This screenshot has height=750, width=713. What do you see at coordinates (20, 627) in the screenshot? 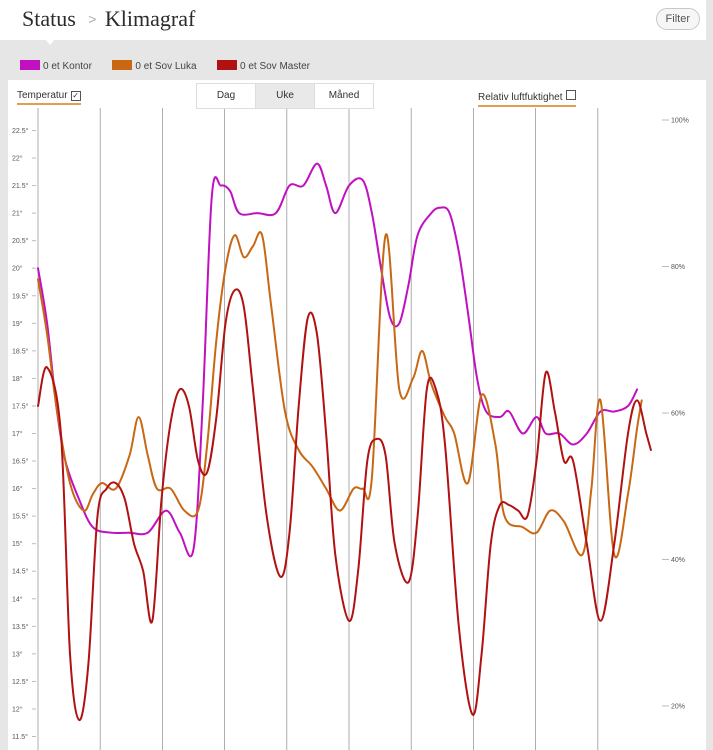
I see `y-tick-label: 13.5°` at bounding box center [20, 627].